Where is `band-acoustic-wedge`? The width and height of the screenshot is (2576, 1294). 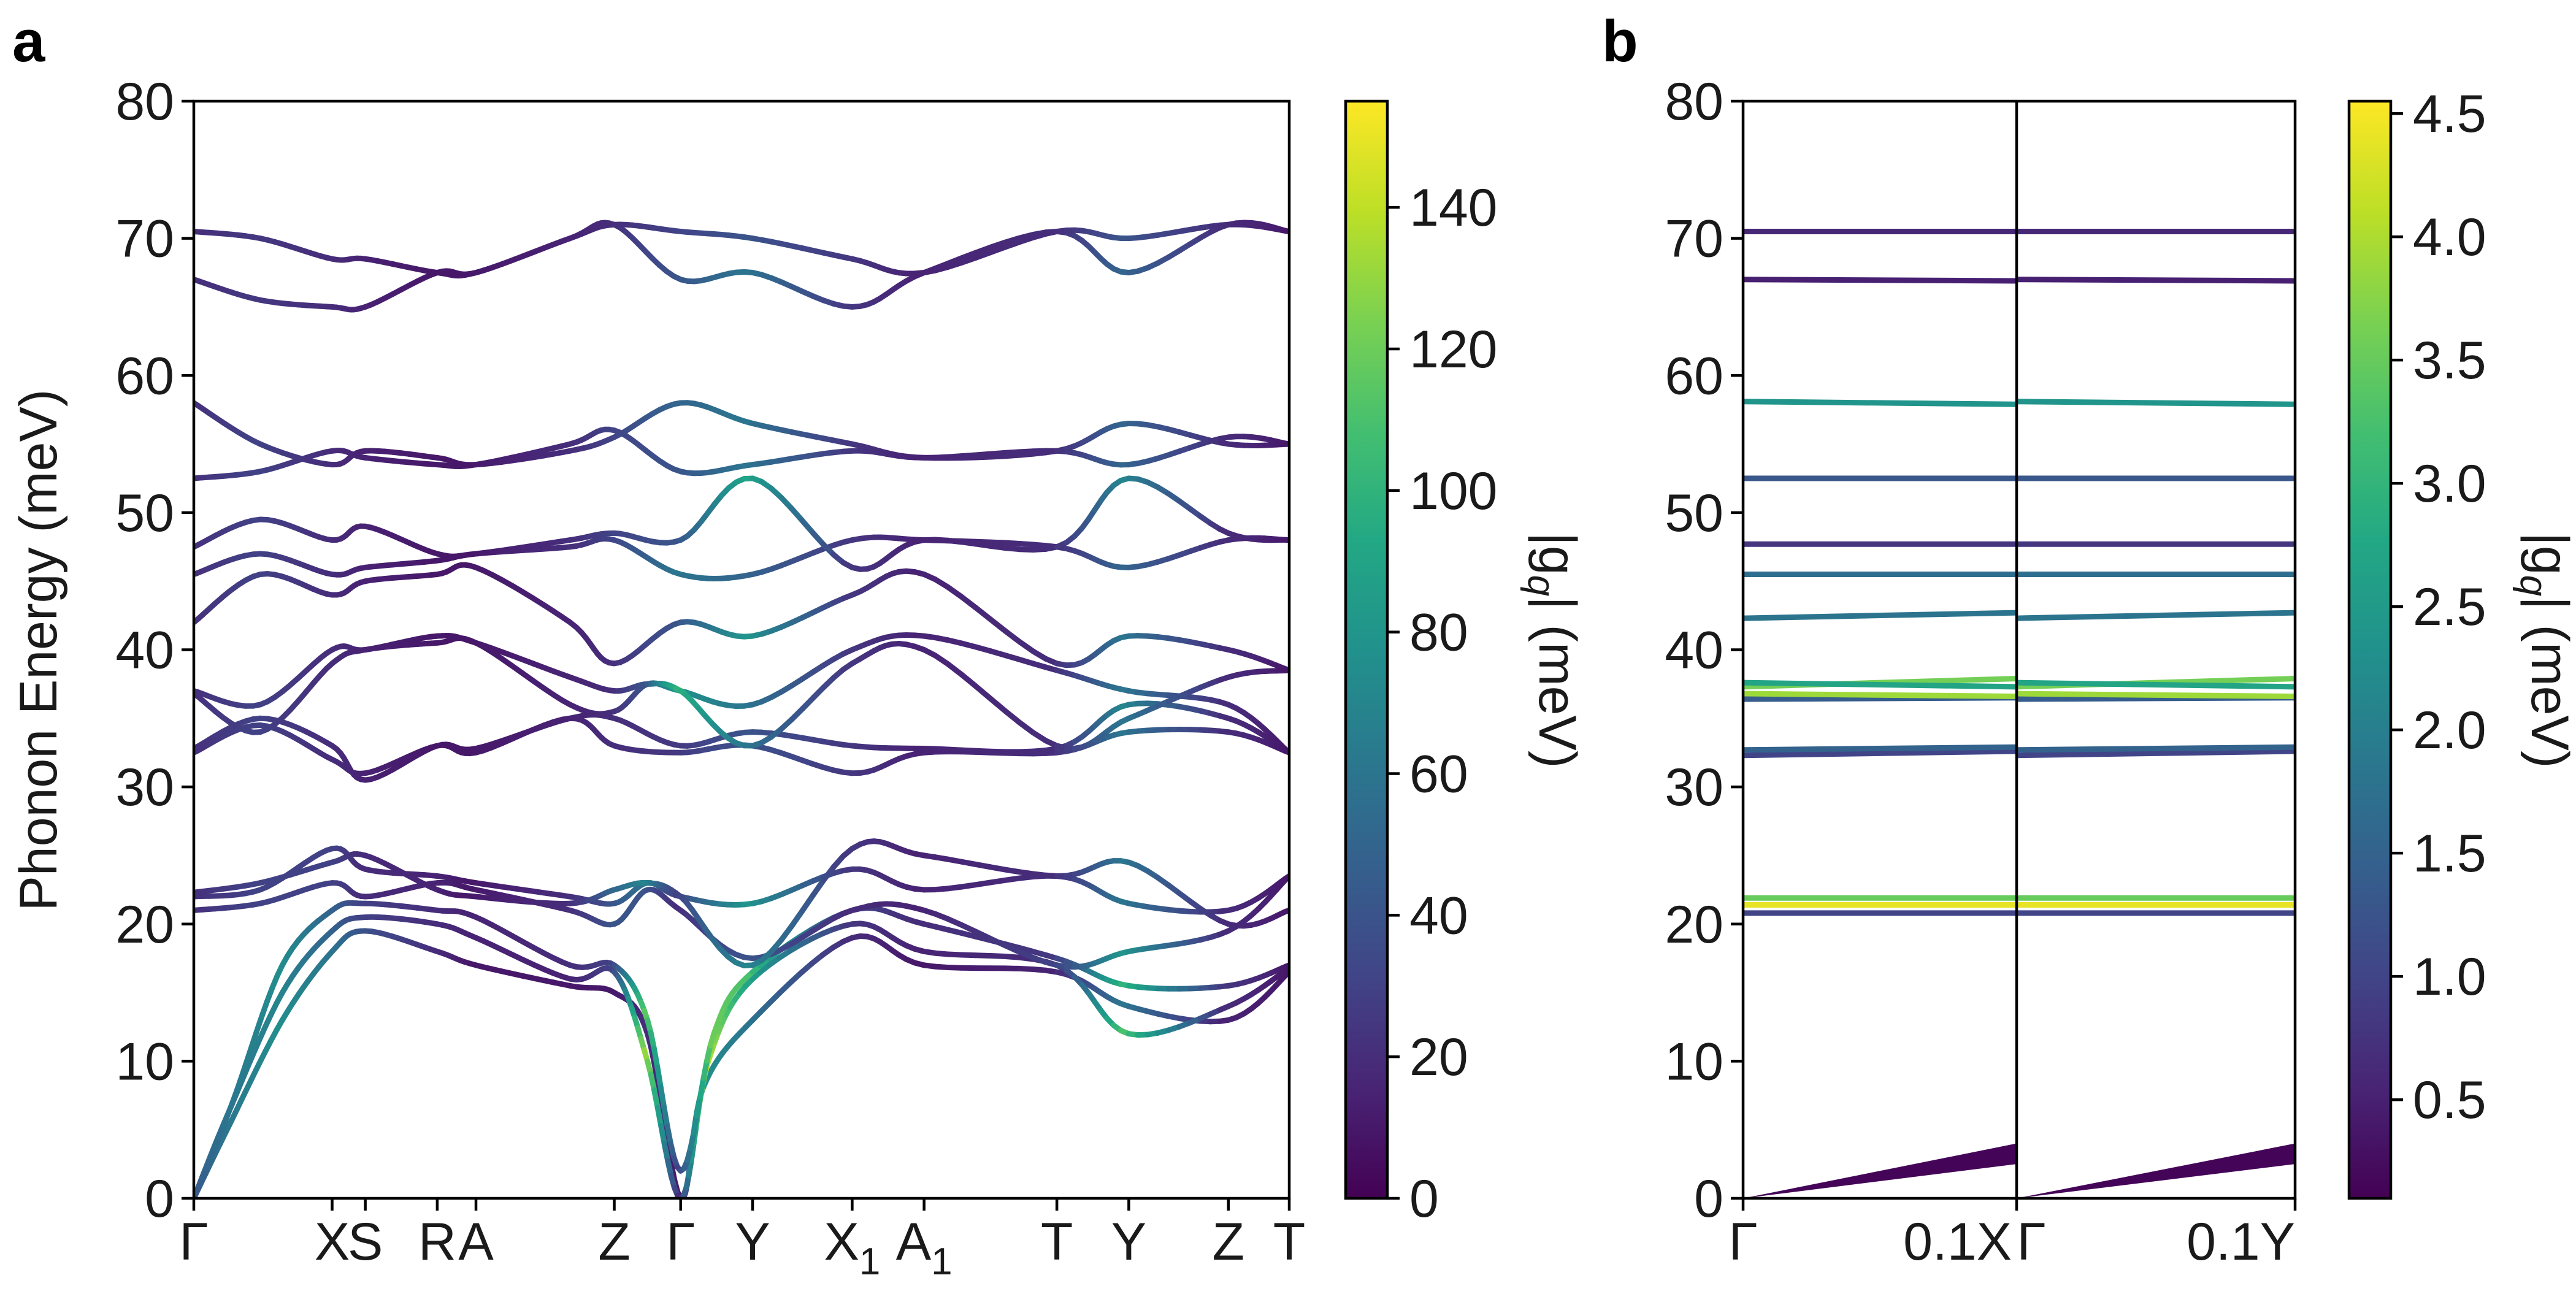 band-acoustic-wedge is located at coordinates (1880, 1170).